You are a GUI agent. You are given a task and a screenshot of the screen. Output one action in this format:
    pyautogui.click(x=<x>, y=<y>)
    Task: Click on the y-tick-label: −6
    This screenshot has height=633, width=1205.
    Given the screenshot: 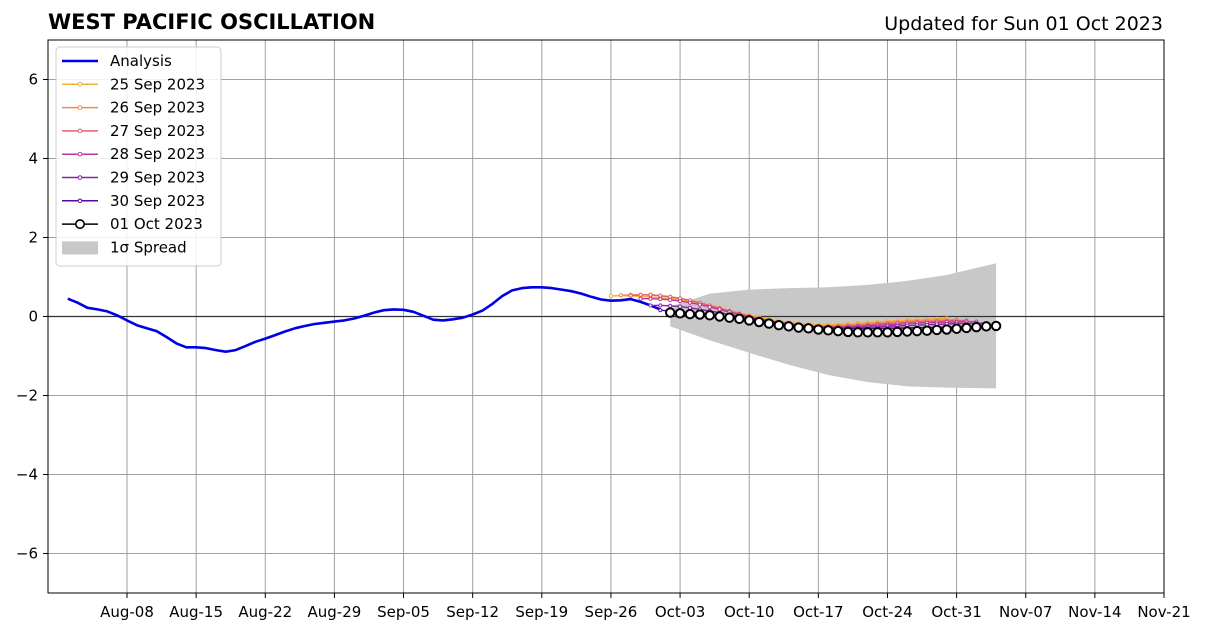 What is the action you would take?
    pyautogui.click(x=27, y=554)
    